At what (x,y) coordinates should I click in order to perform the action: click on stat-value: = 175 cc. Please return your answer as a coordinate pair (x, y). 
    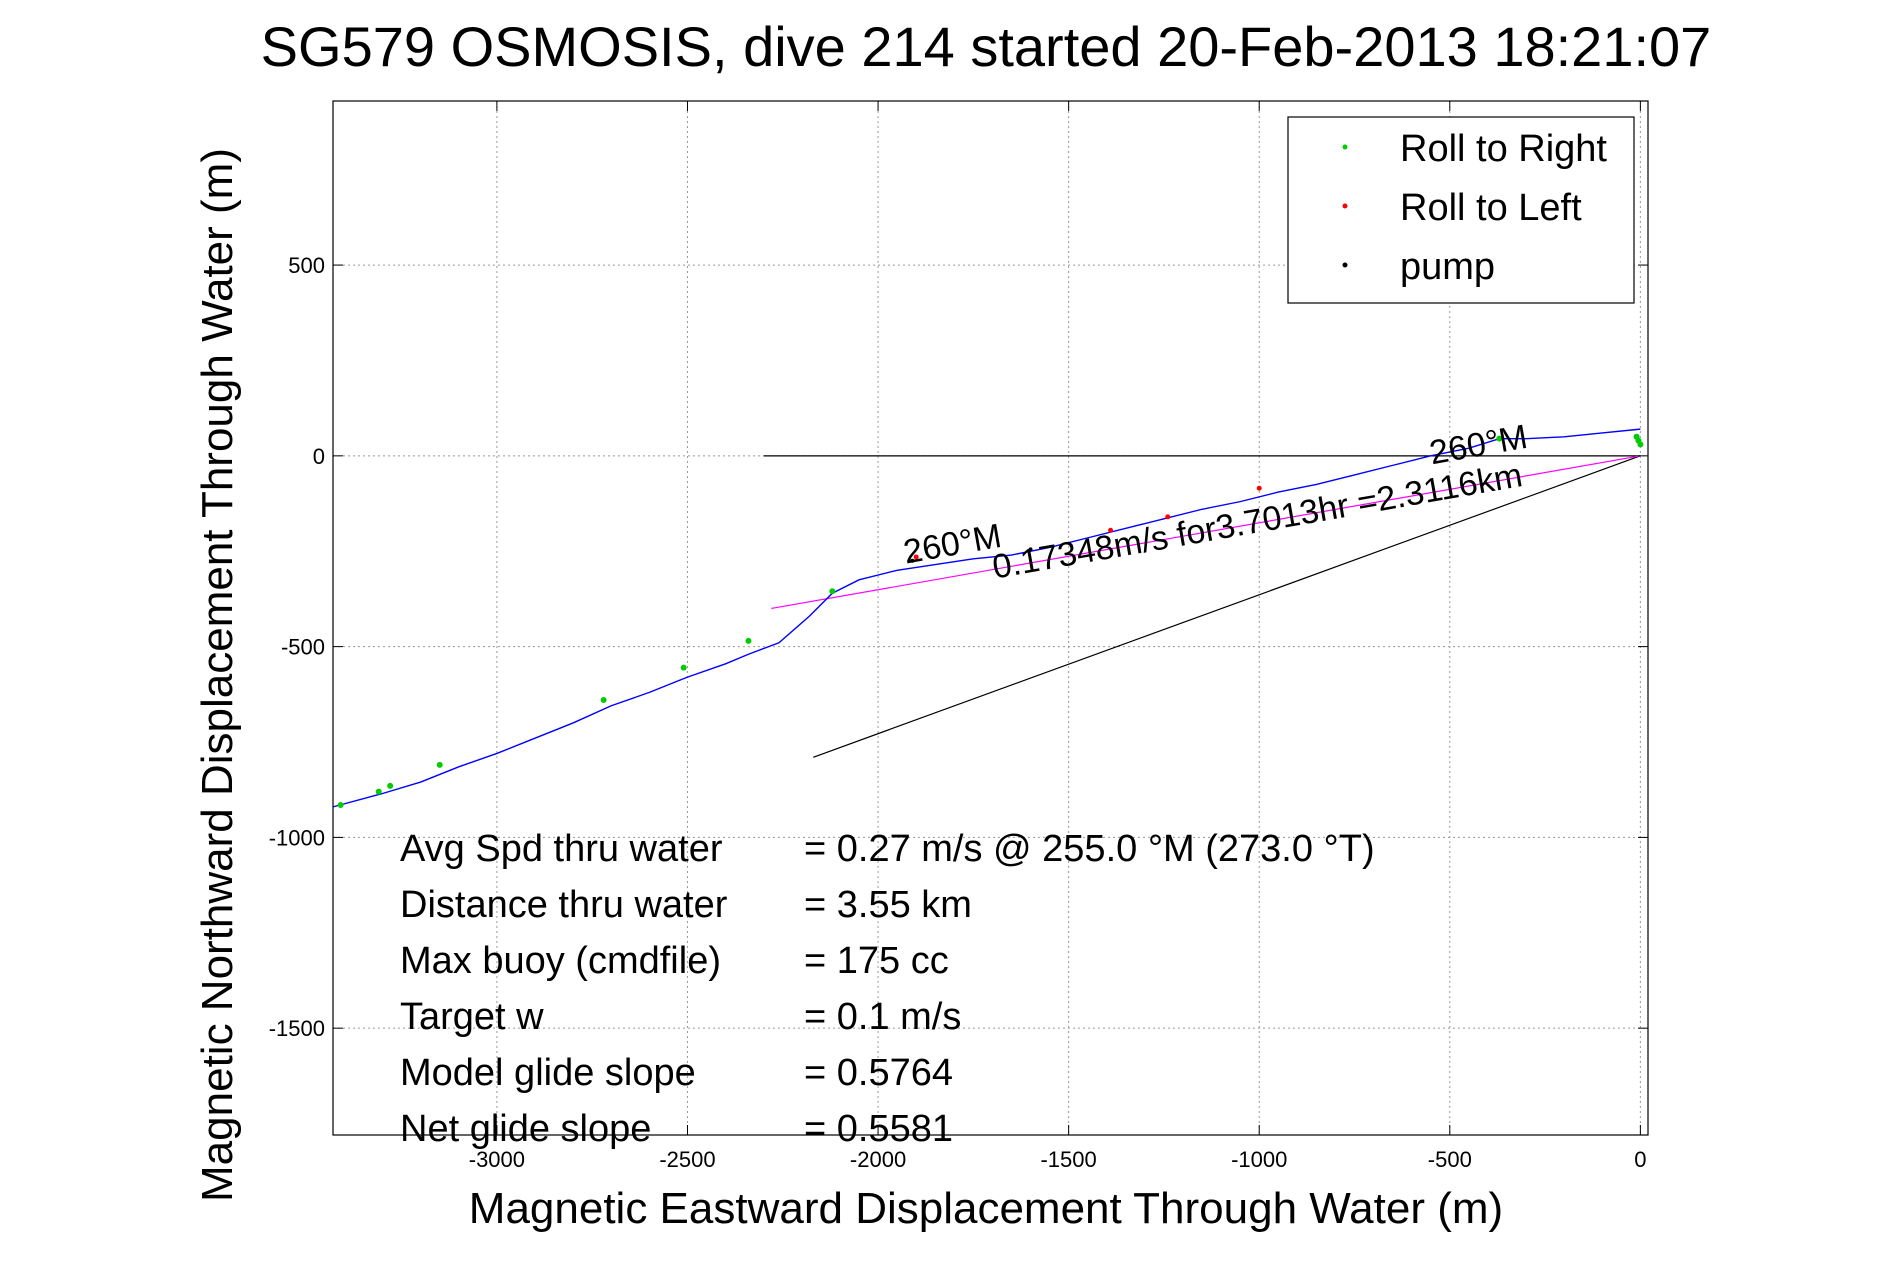
    Looking at the image, I should click on (876, 961).